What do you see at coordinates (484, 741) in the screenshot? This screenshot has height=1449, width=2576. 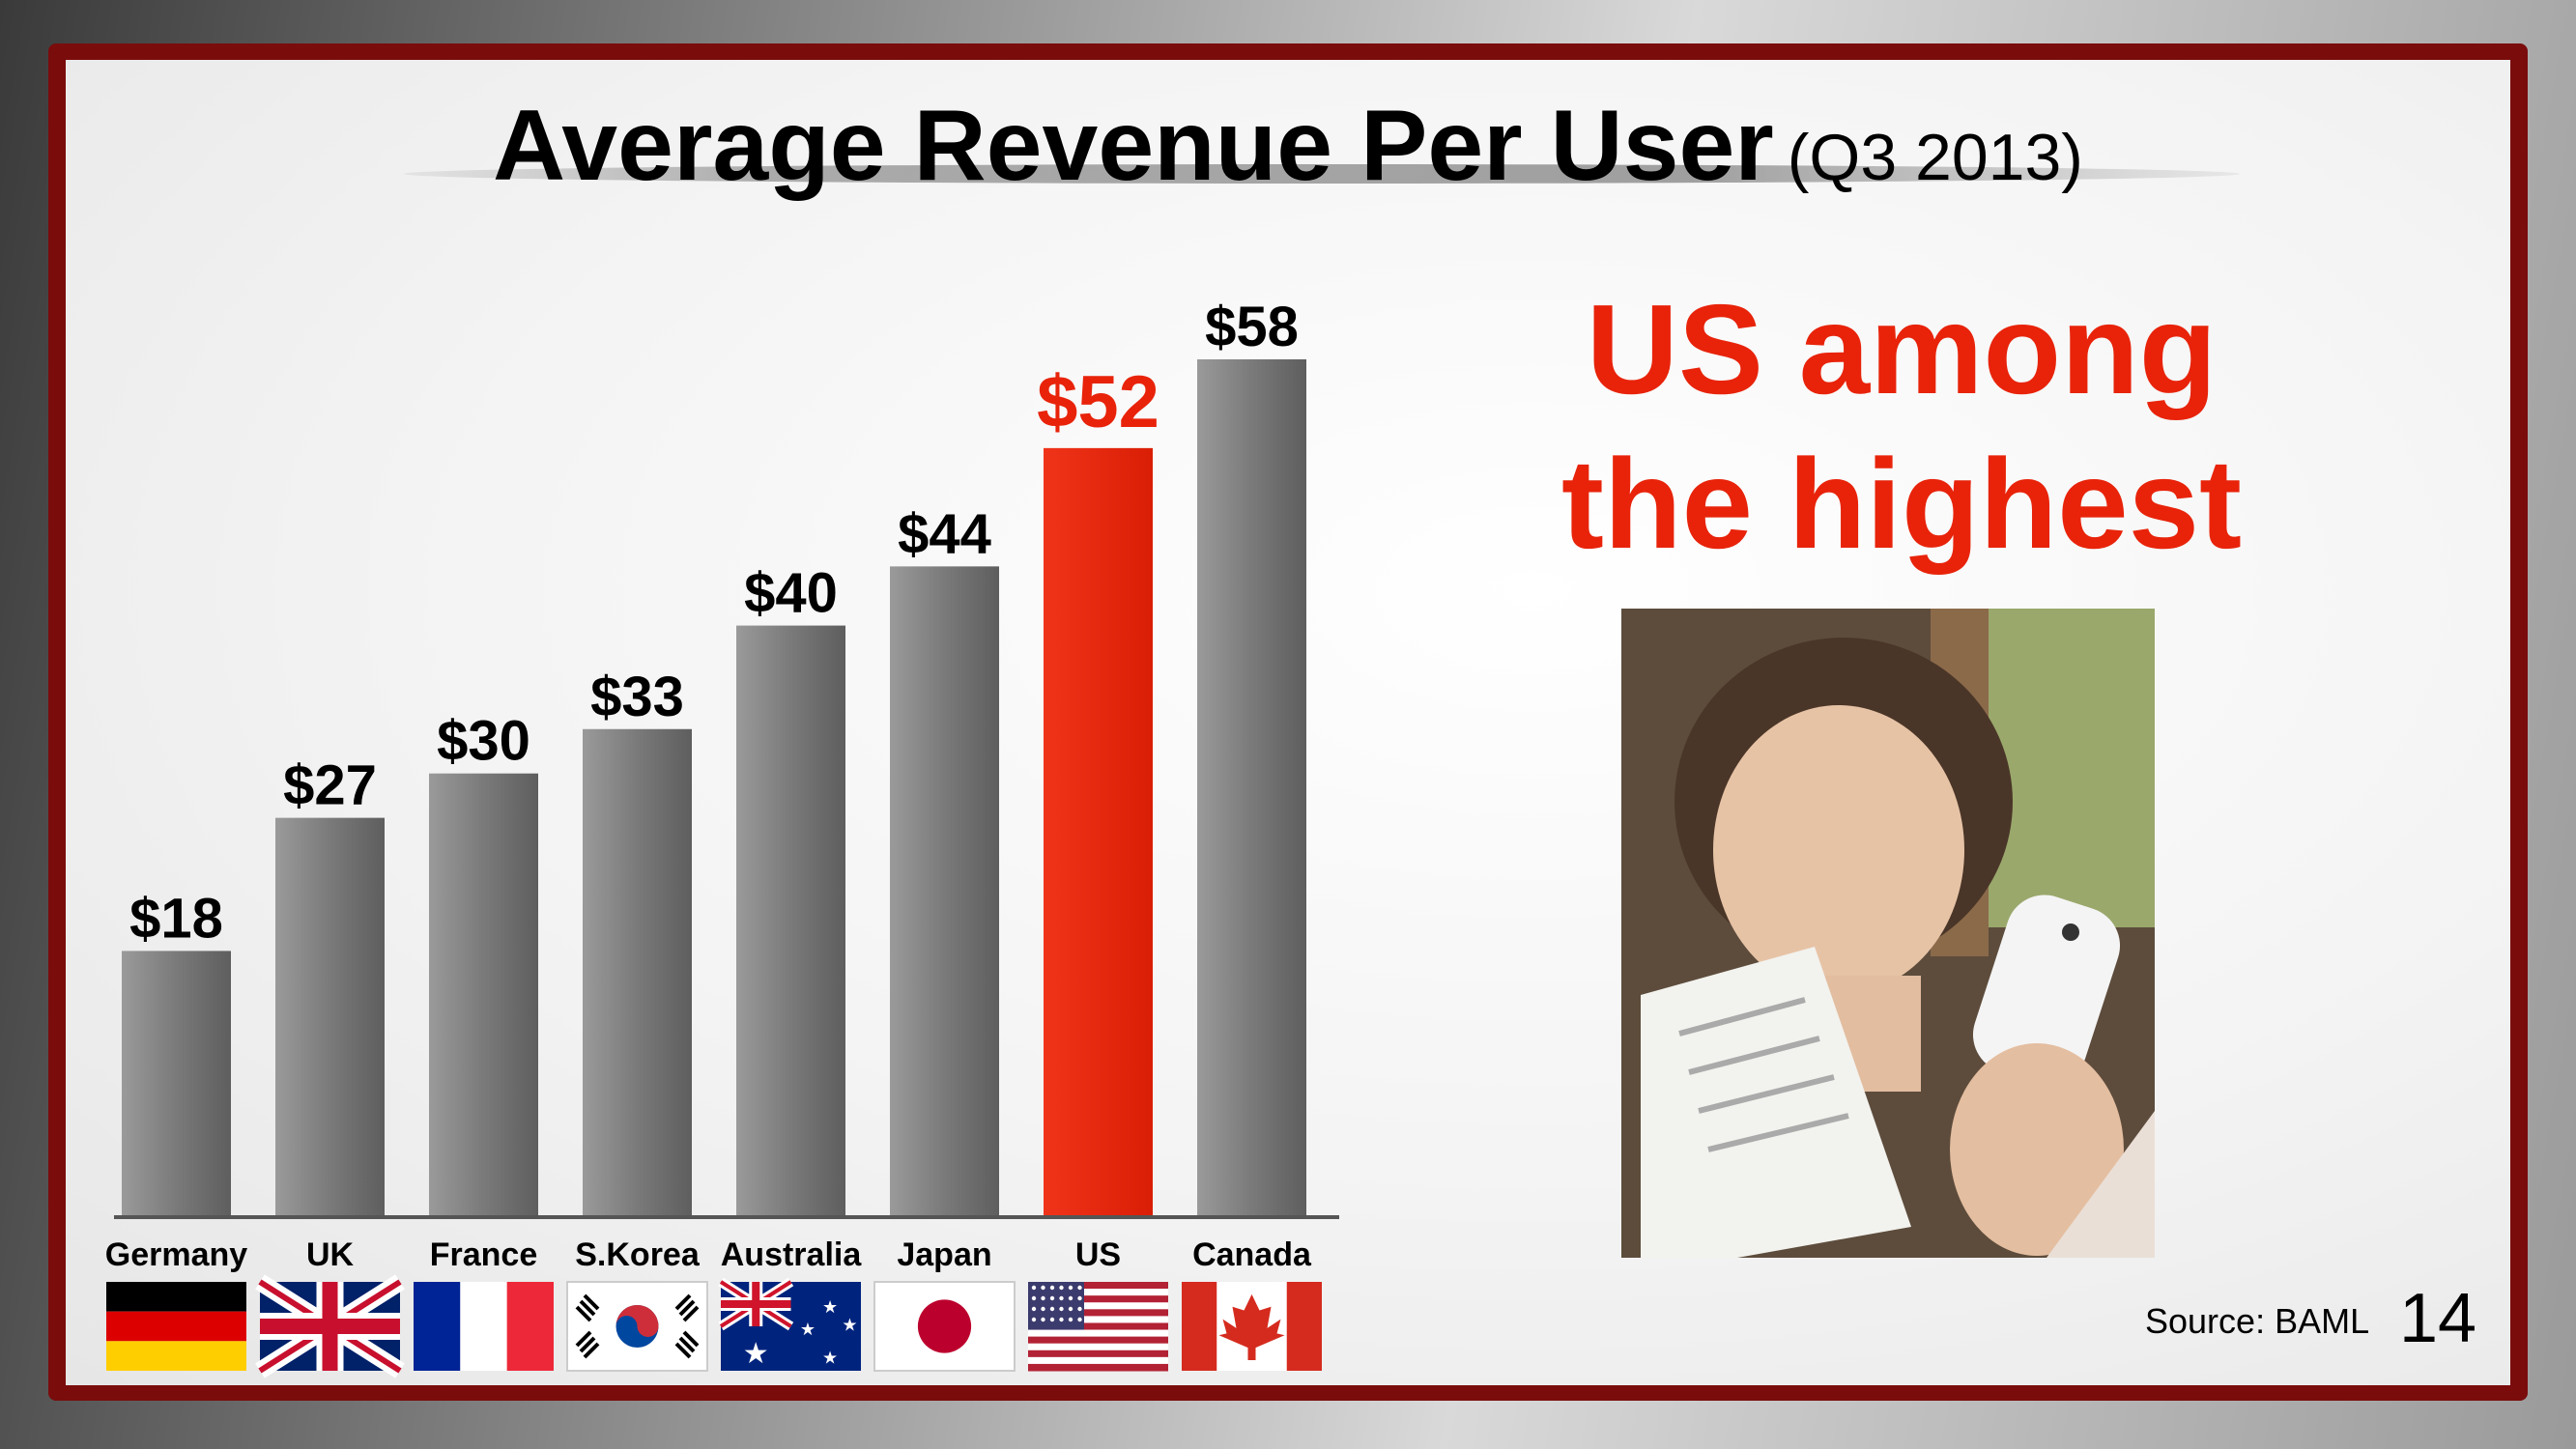 I see `data-label-france: $30` at bounding box center [484, 741].